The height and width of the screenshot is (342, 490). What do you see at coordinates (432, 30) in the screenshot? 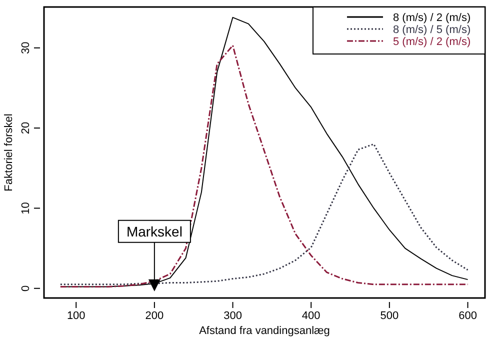
I see `legend-label: 8 (m/s) / 5 (m/s)` at bounding box center [432, 30].